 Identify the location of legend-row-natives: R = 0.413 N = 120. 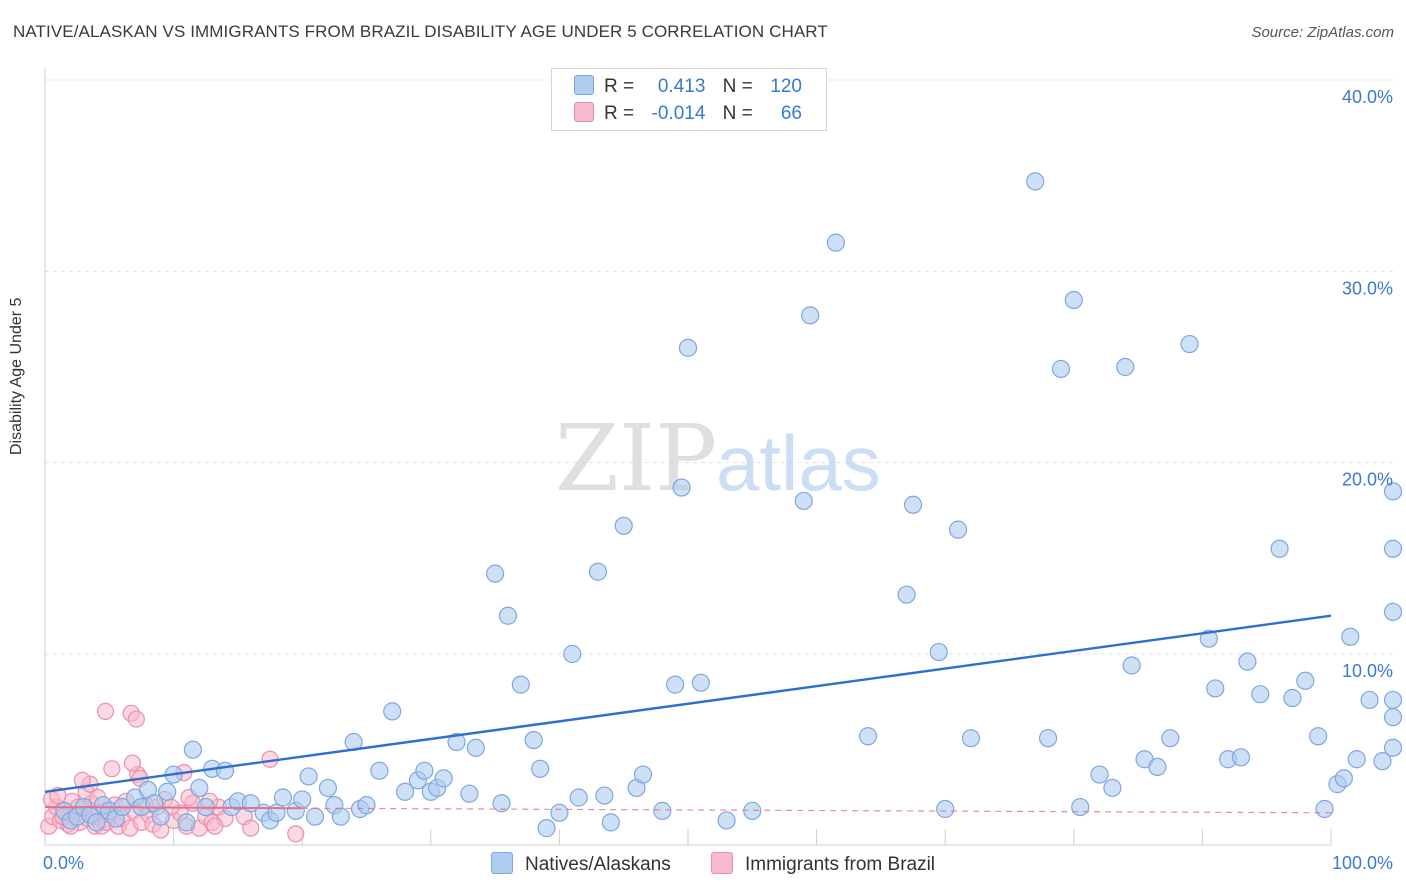
(688, 87).